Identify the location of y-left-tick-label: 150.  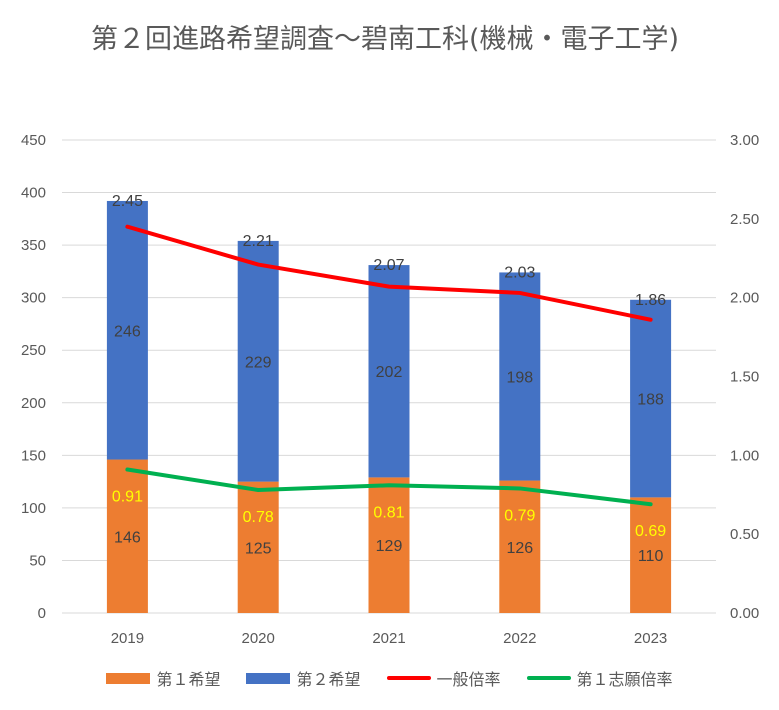
(33, 455).